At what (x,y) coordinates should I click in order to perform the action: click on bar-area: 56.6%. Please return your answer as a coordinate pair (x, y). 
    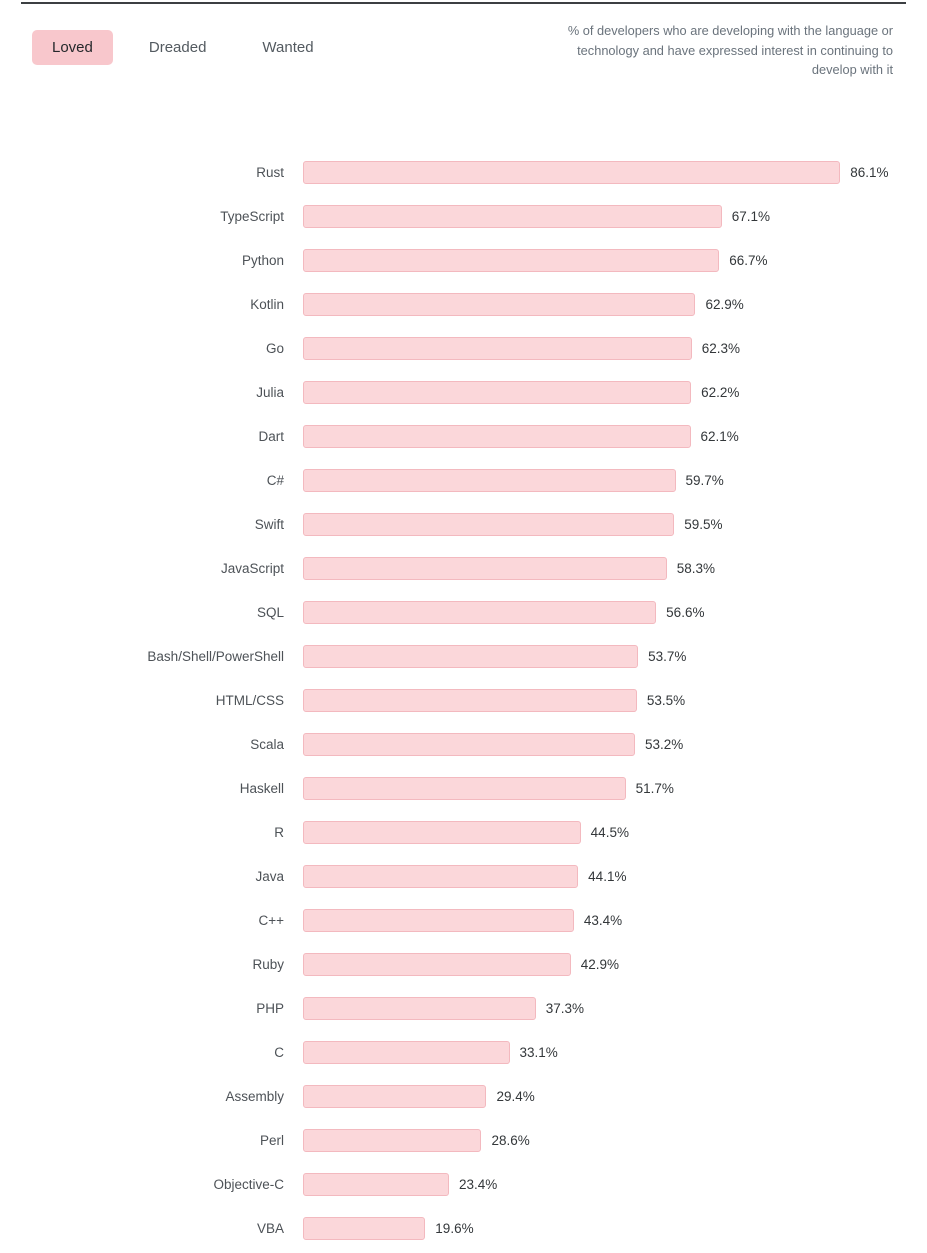
    Looking at the image, I should click on (615, 612).